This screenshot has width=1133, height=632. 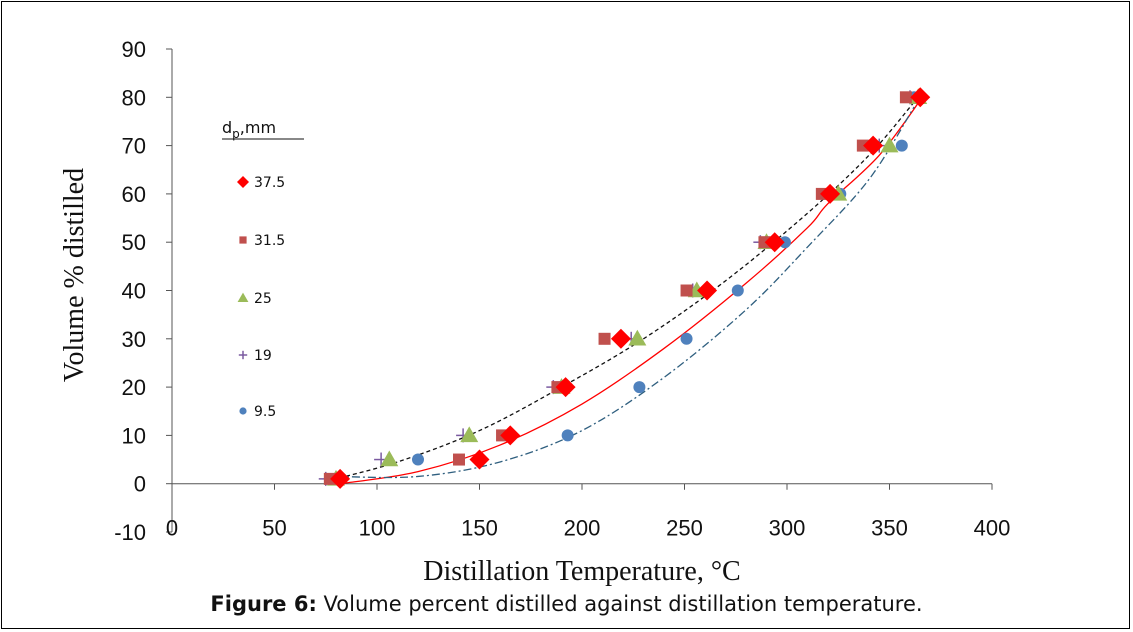 I want to click on legend-label: 25, so click(x=263, y=299).